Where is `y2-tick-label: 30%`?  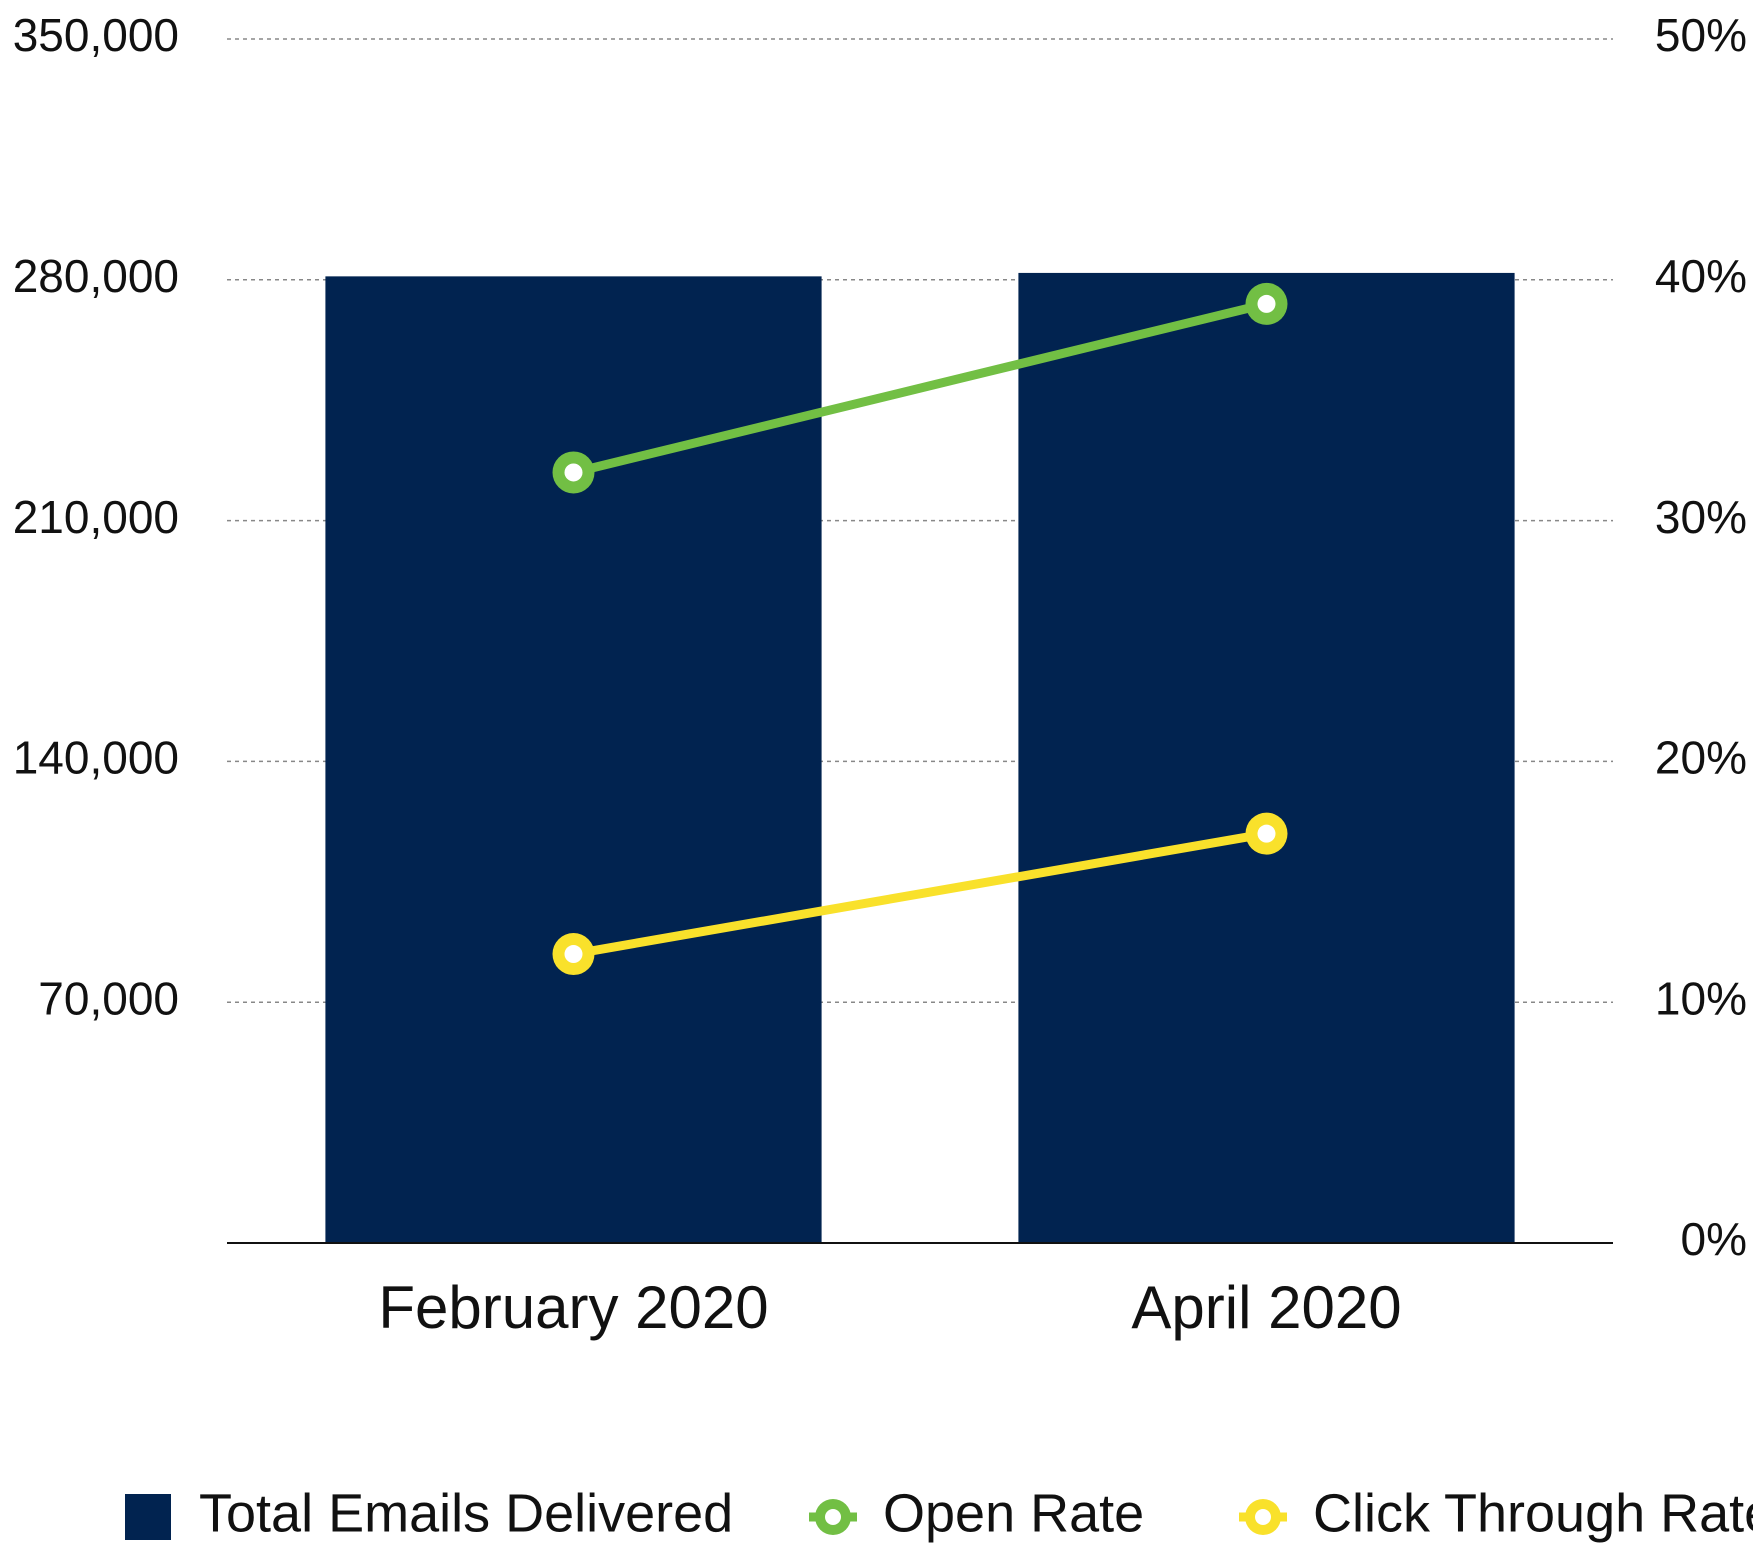
y2-tick-label: 30% is located at coordinates (1701, 517).